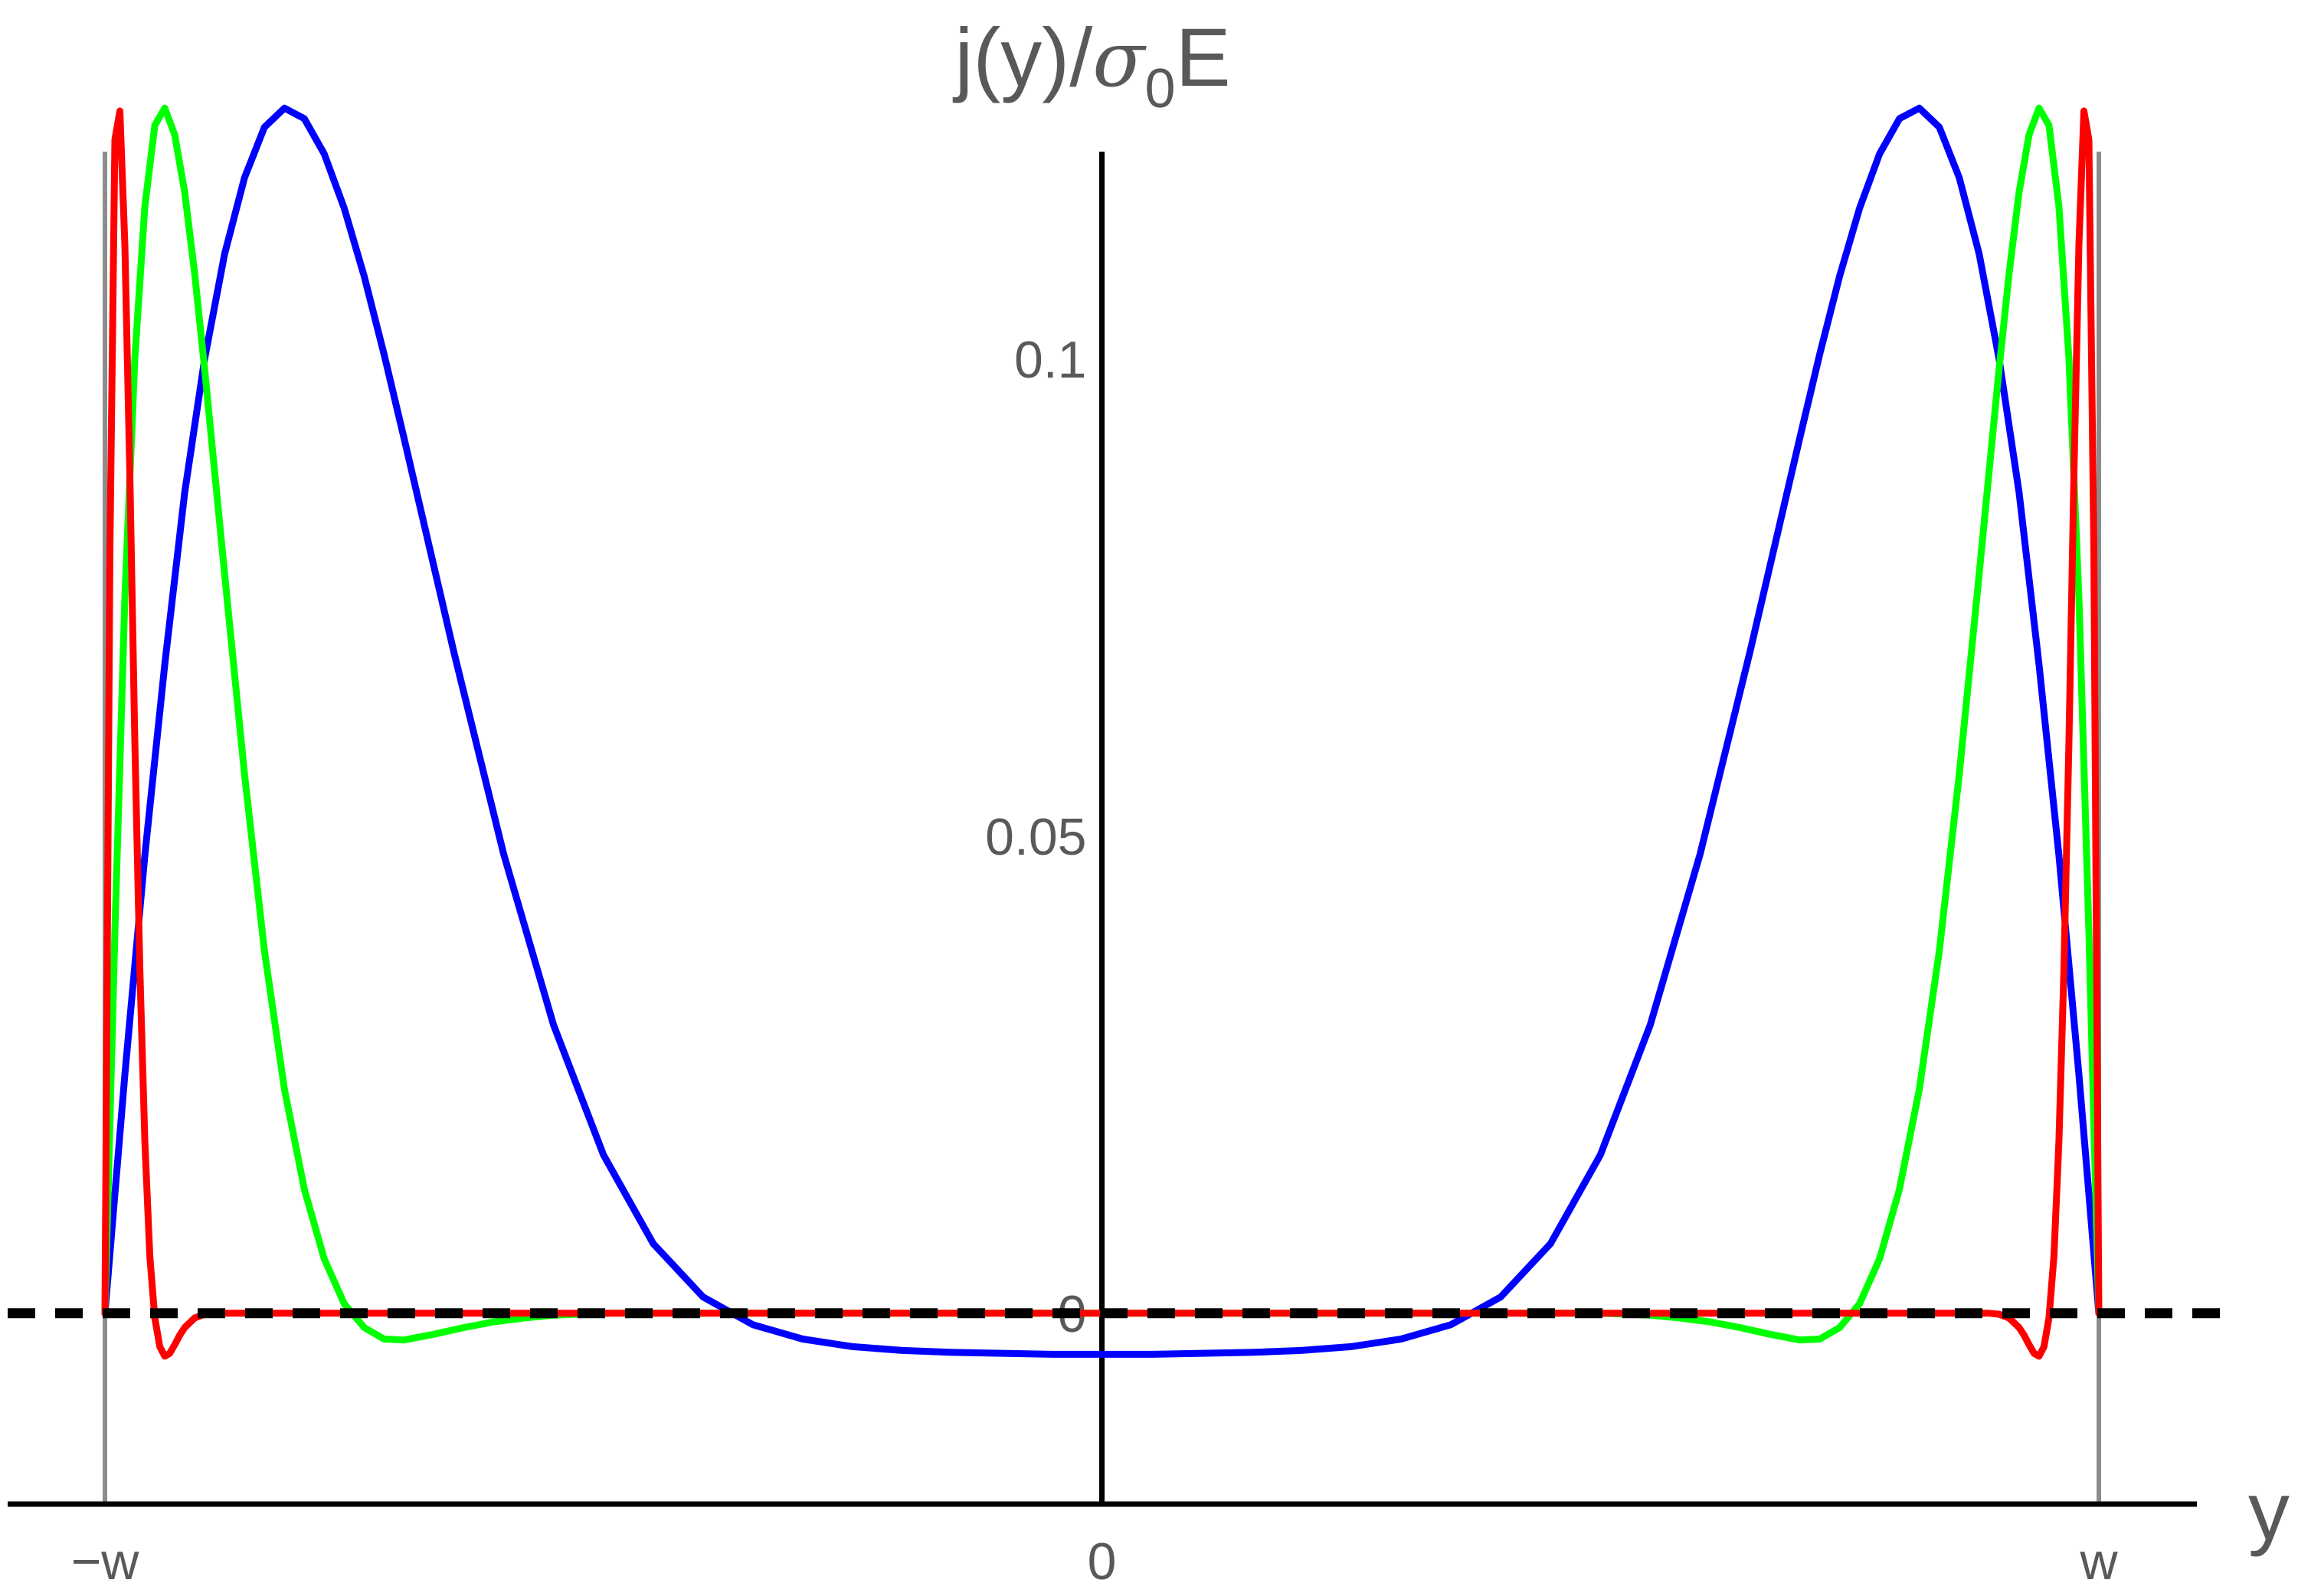 This screenshot has height=1596, width=2298. Describe the element at coordinates (1102, 1562) in the screenshot. I see `x-tick-label: 0` at that location.